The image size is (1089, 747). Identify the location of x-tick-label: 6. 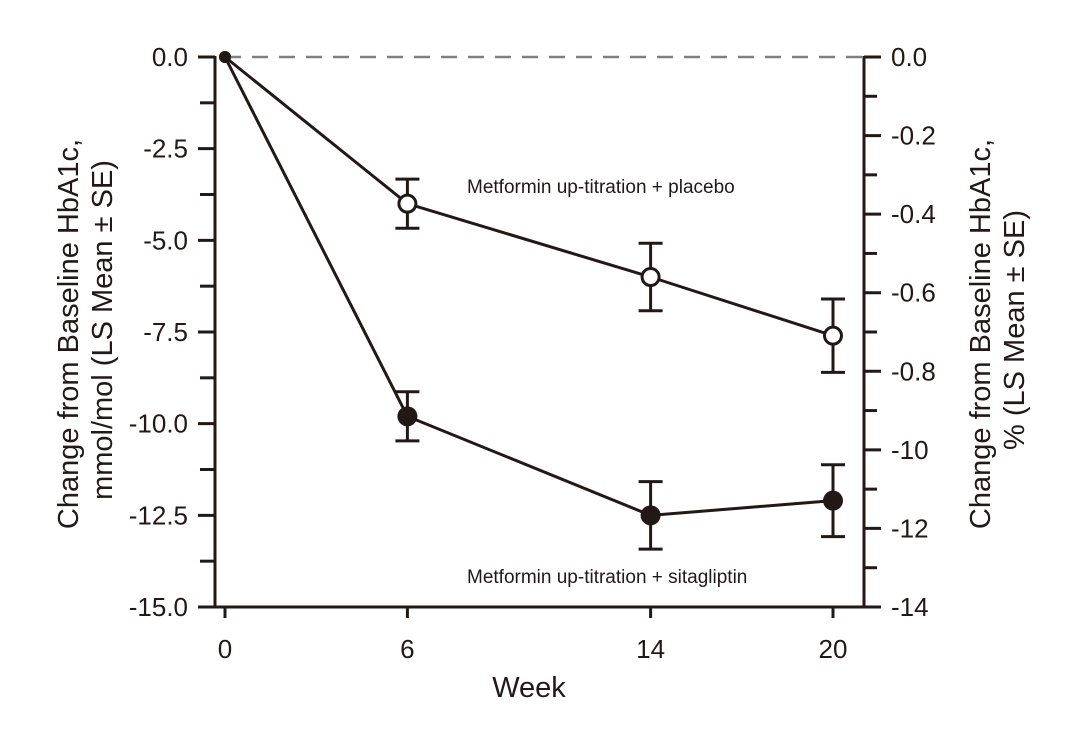
(407, 649).